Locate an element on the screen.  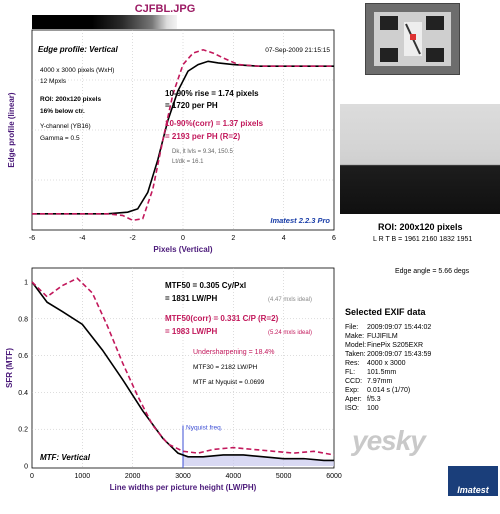
exif-key: Aper: is located at coordinates (353, 399).